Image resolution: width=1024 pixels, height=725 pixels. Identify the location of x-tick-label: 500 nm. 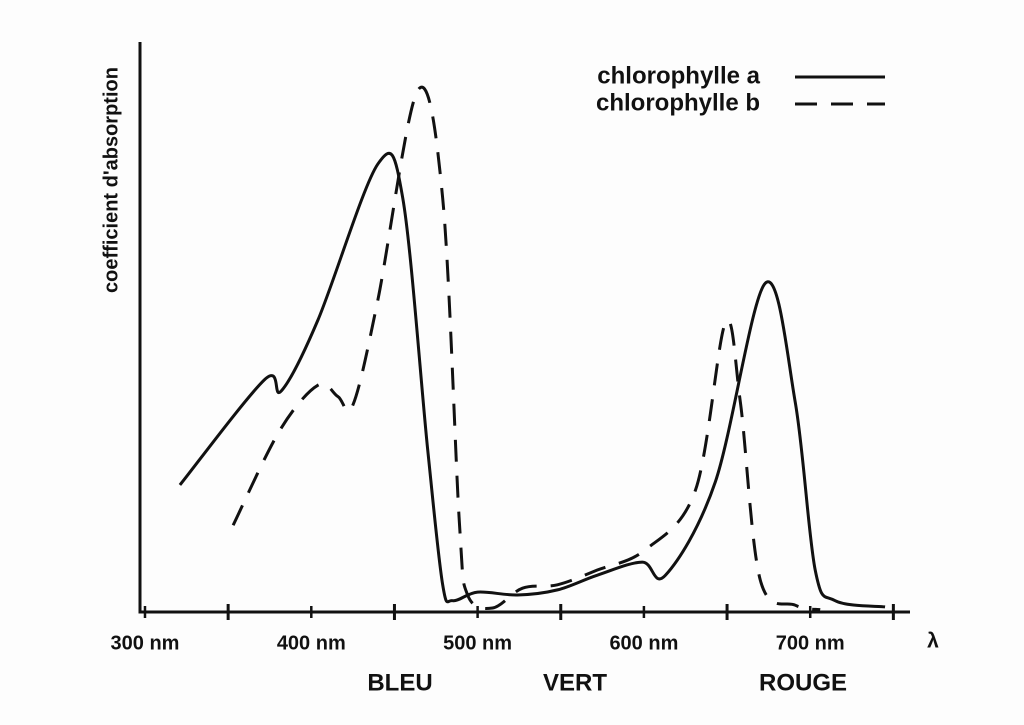
(477, 643).